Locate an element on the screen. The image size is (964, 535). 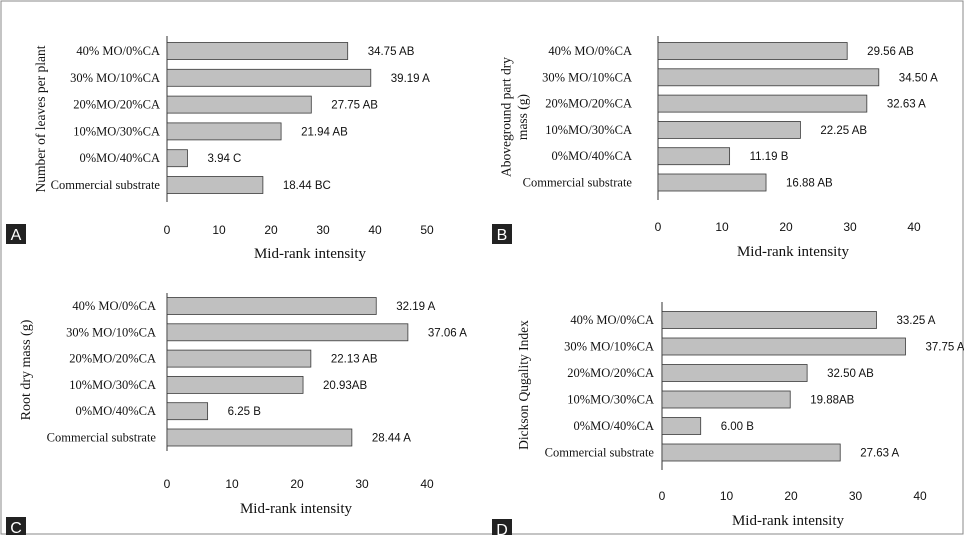
data-label: 3.94 C is located at coordinates (224, 159).